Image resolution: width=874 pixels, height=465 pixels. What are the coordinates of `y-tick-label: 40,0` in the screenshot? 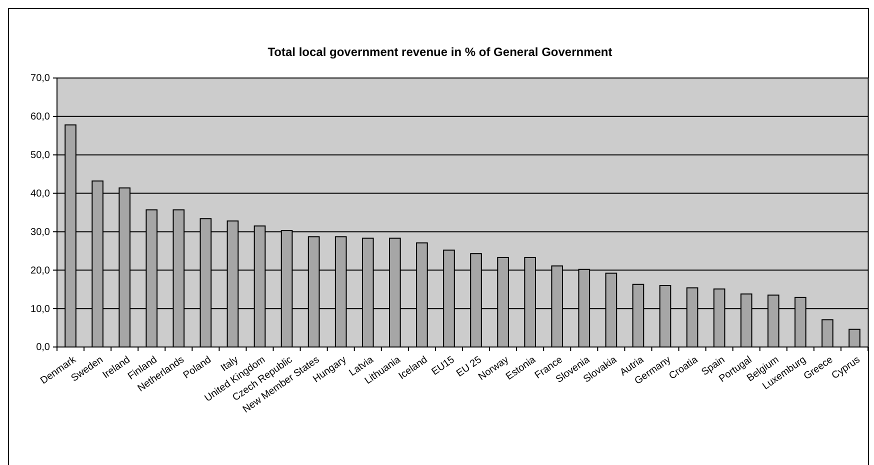 It's located at (40, 194).